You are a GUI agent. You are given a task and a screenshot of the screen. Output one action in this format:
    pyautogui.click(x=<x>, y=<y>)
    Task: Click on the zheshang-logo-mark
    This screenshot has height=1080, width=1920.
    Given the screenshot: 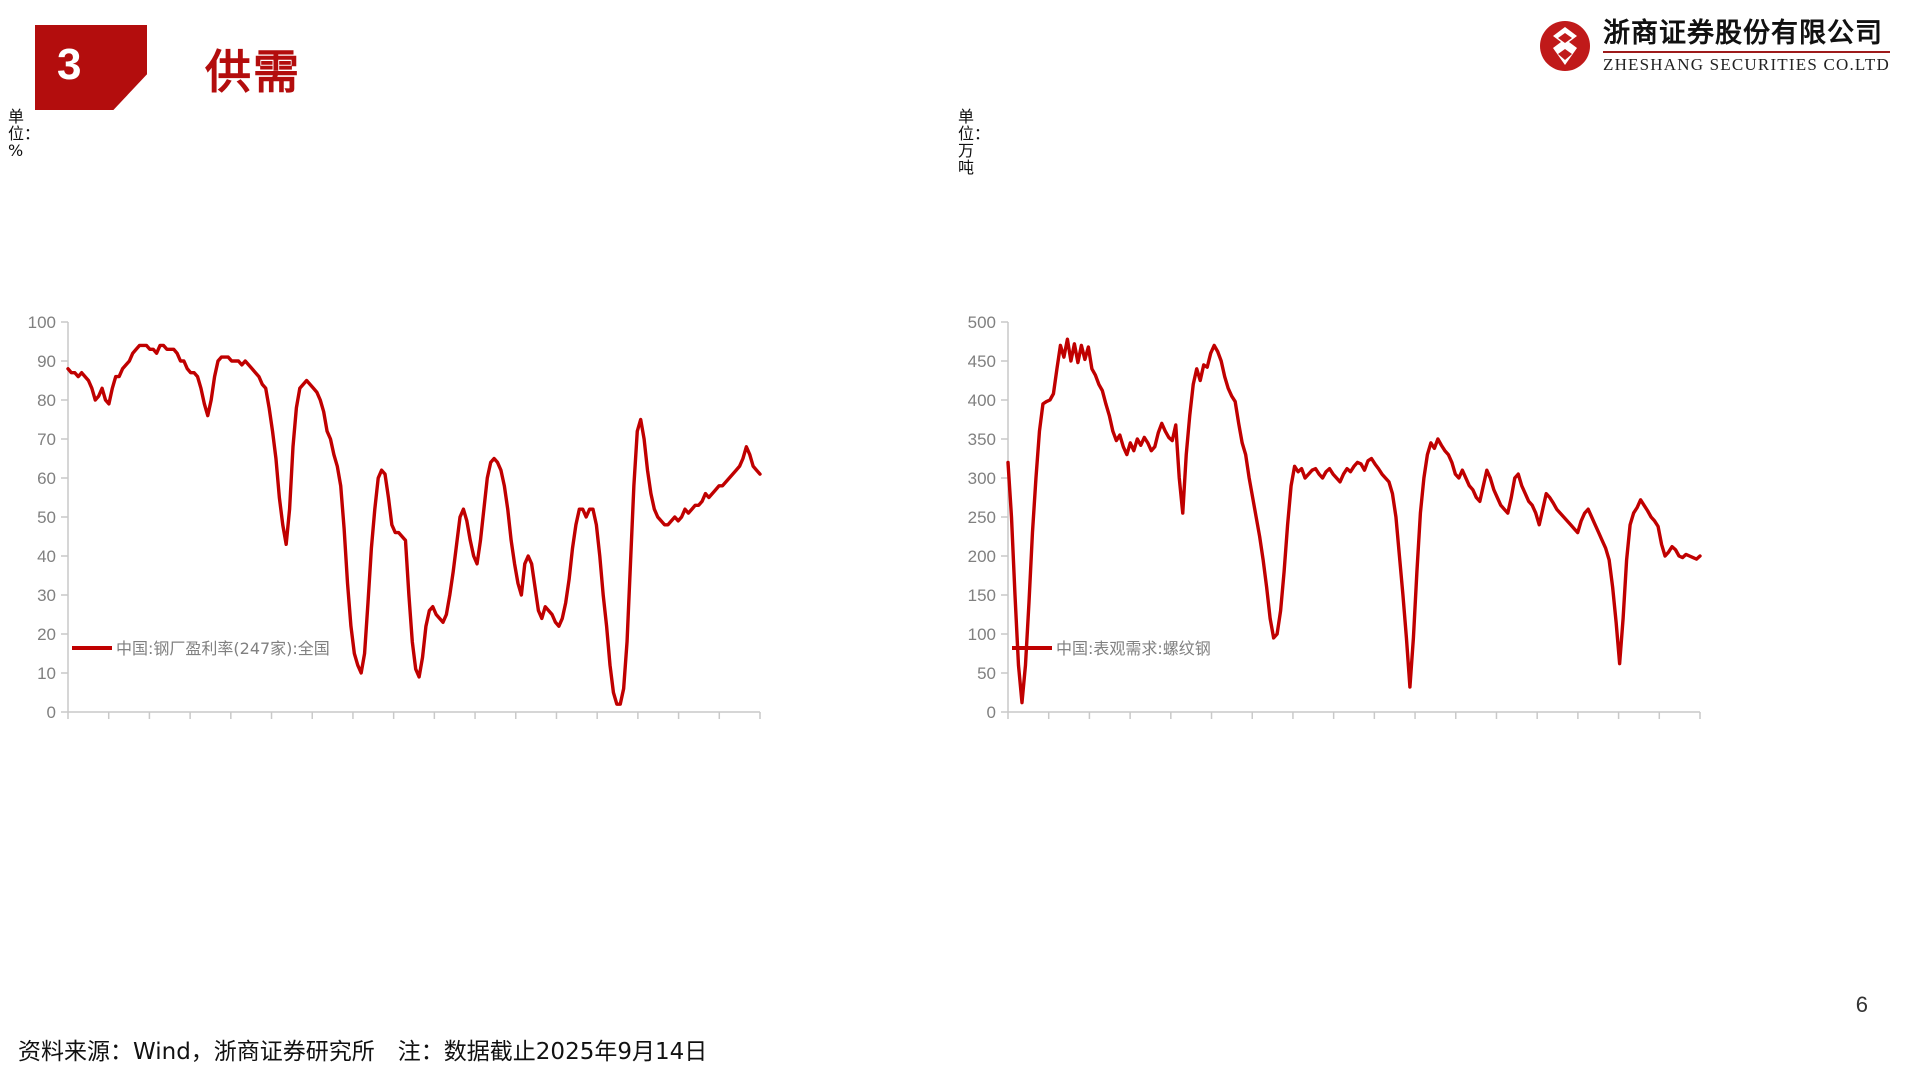 What is the action you would take?
    pyautogui.click(x=1565, y=46)
    